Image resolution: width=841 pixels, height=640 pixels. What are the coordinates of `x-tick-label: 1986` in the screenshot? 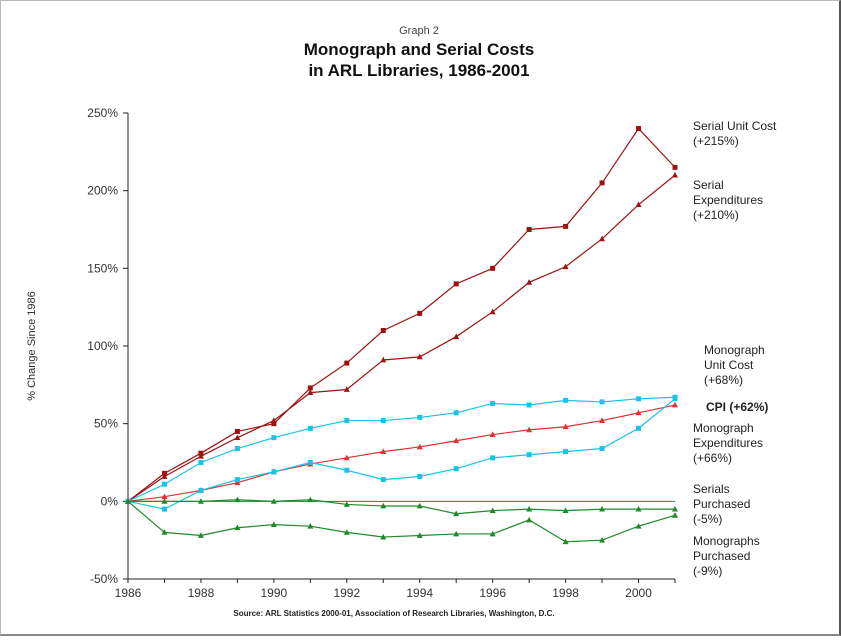 It's located at (128, 593).